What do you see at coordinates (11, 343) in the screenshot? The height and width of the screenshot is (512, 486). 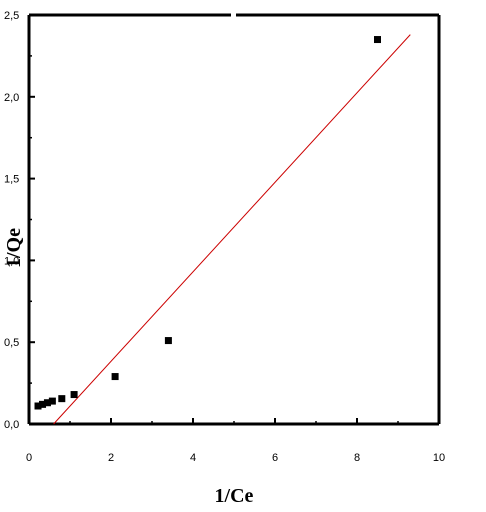 I see `y-tick-label: 0,5` at bounding box center [11, 343].